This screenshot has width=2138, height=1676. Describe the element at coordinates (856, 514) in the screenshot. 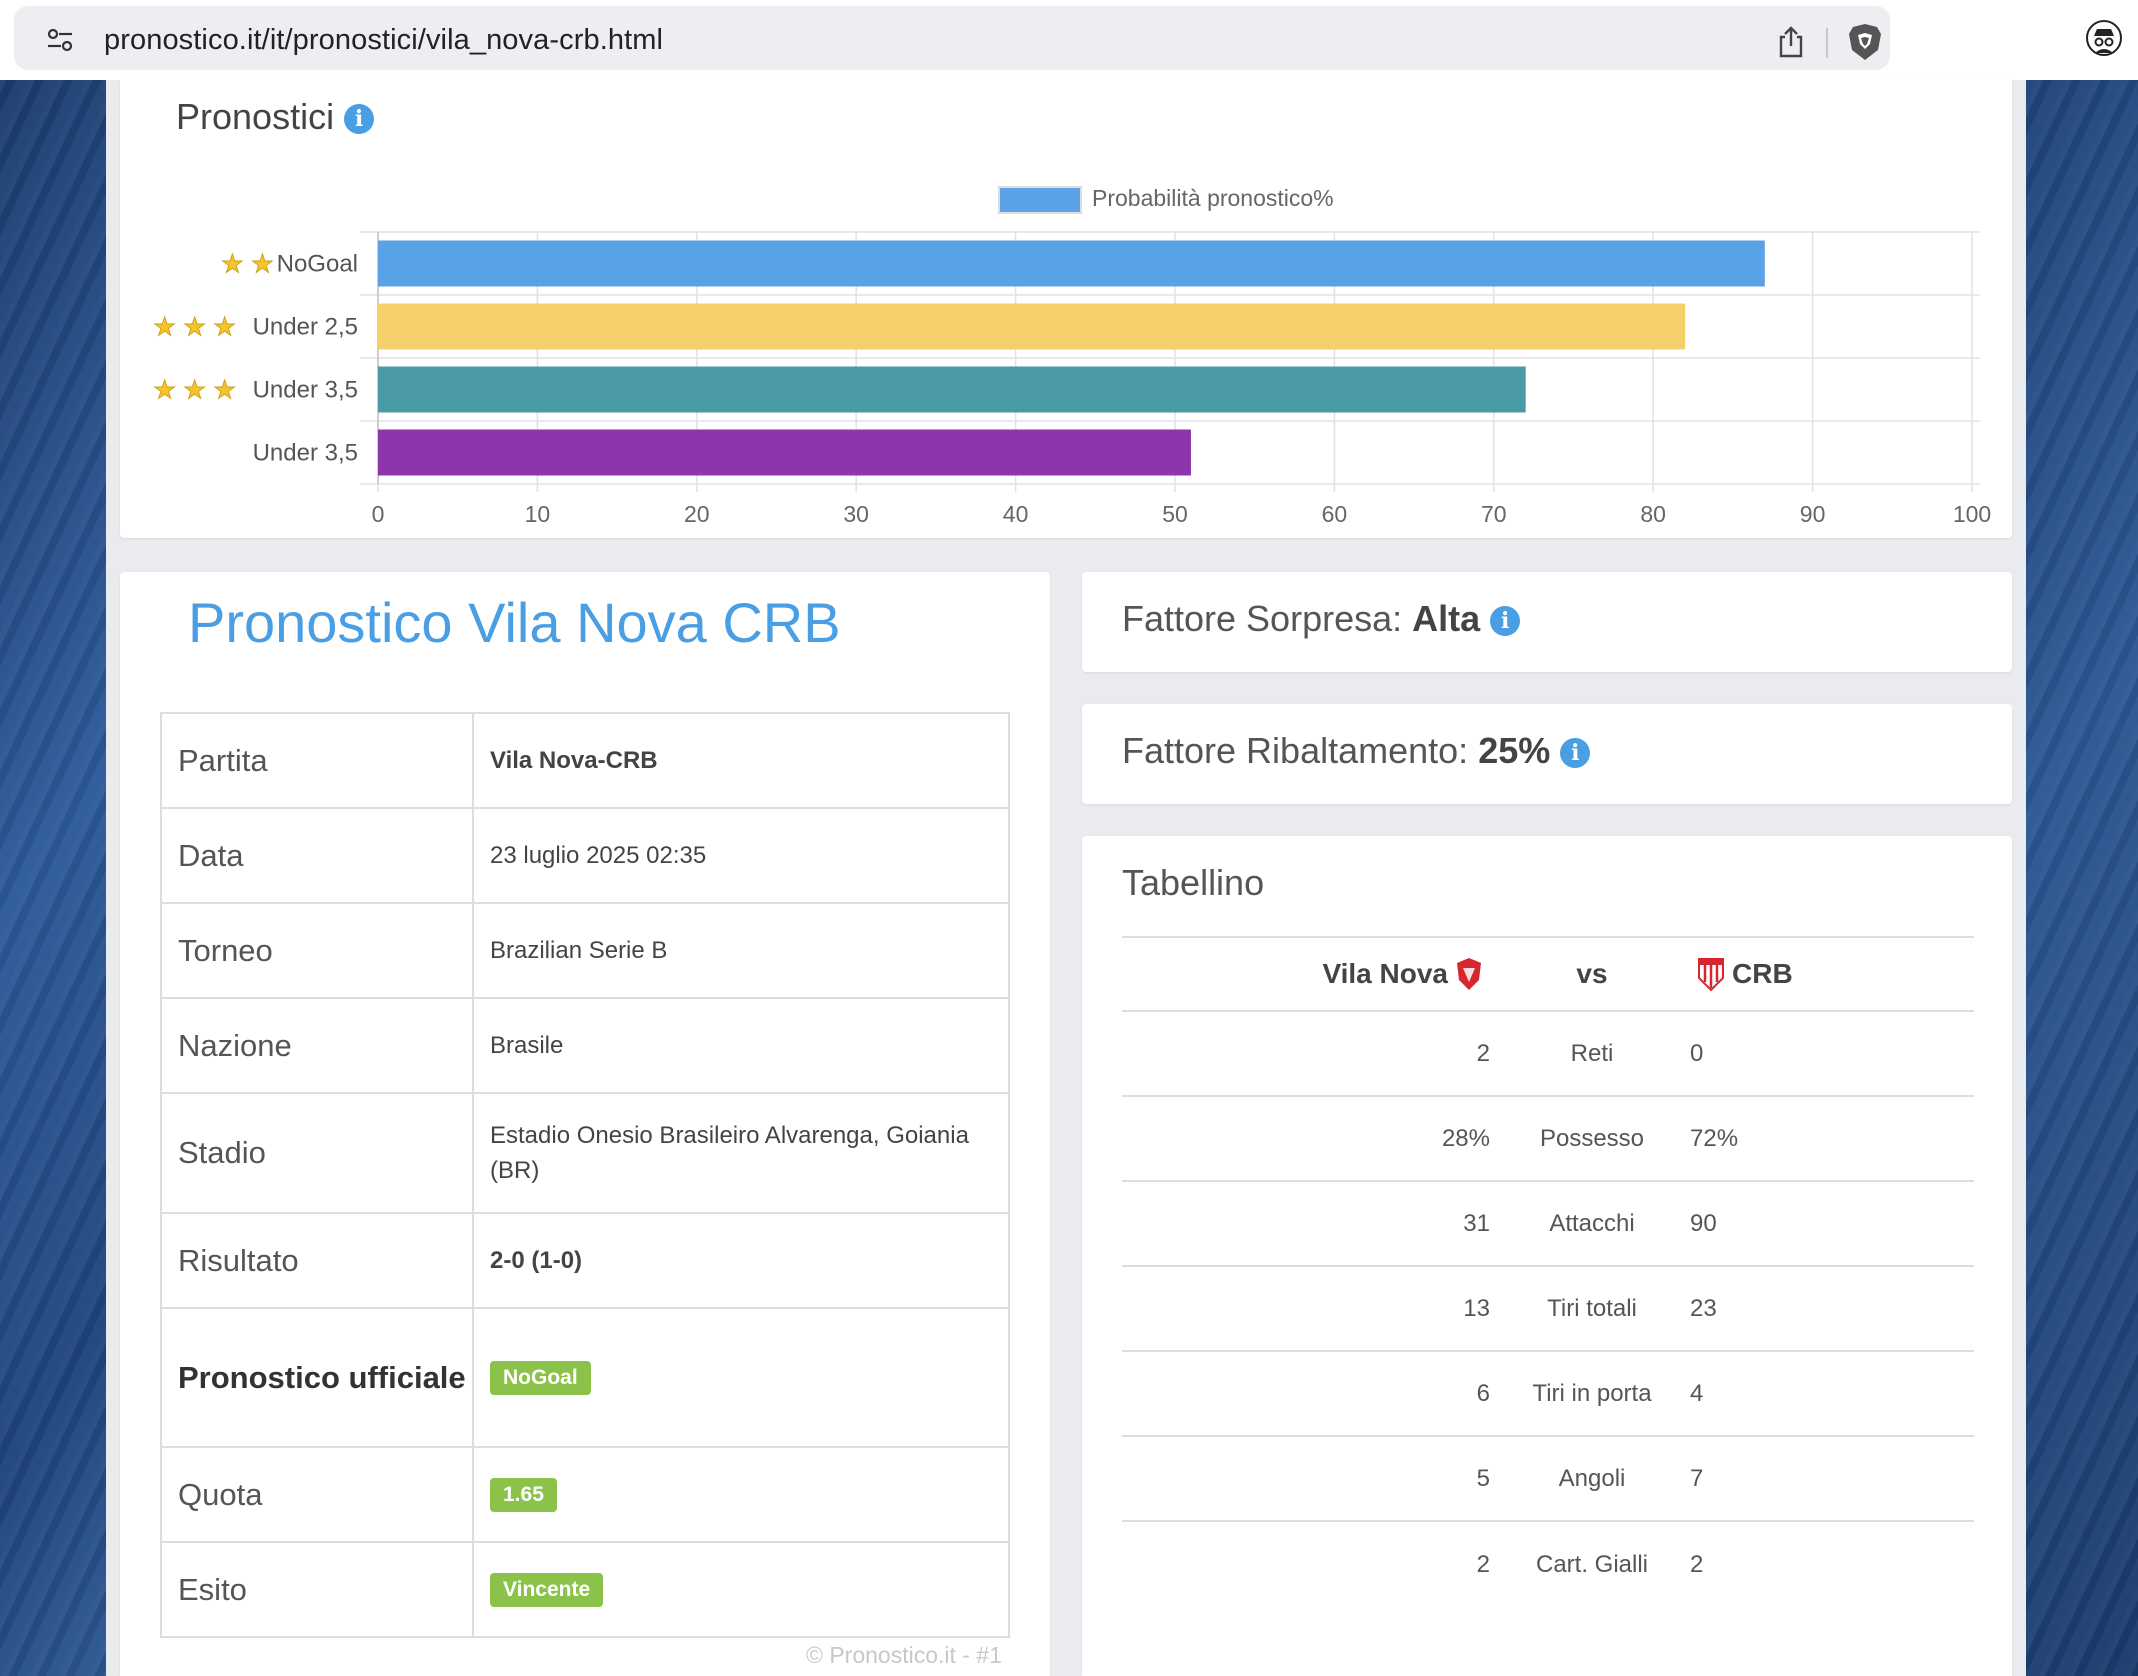

I see `x-tick-label: 30` at that location.